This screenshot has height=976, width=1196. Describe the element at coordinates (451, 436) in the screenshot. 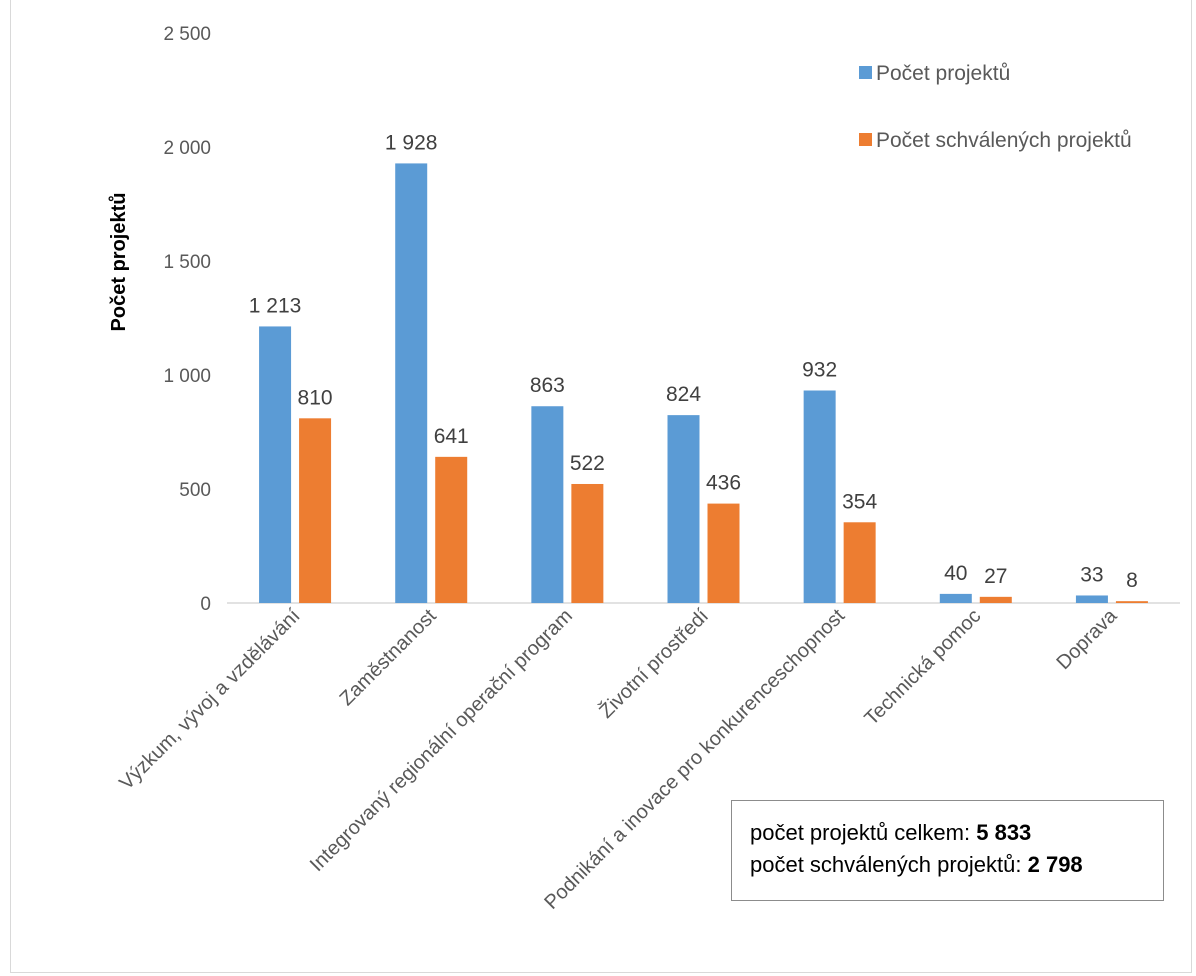

I see `data-label: 641` at that location.